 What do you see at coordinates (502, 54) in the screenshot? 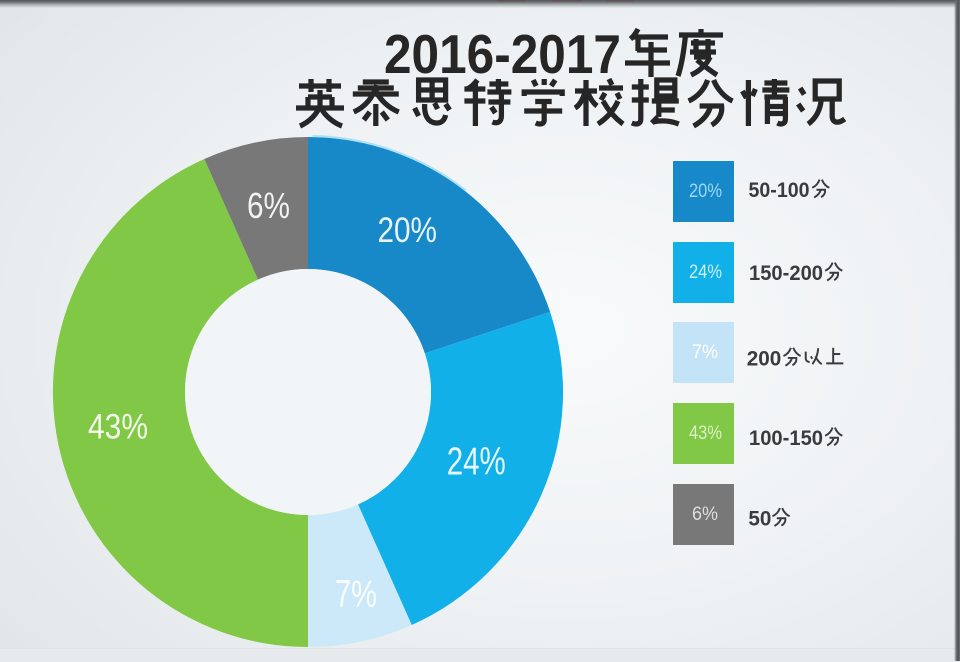
I see `svg-text: 2016-2017` at bounding box center [502, 54].